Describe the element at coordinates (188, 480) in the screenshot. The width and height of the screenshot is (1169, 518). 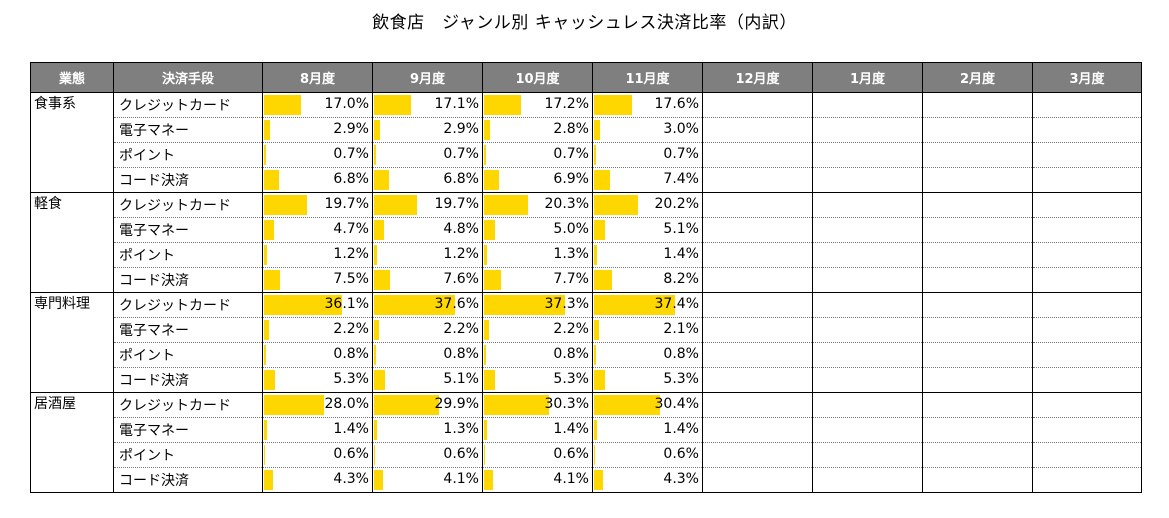
I see `method-cell: コード決済` at that location.